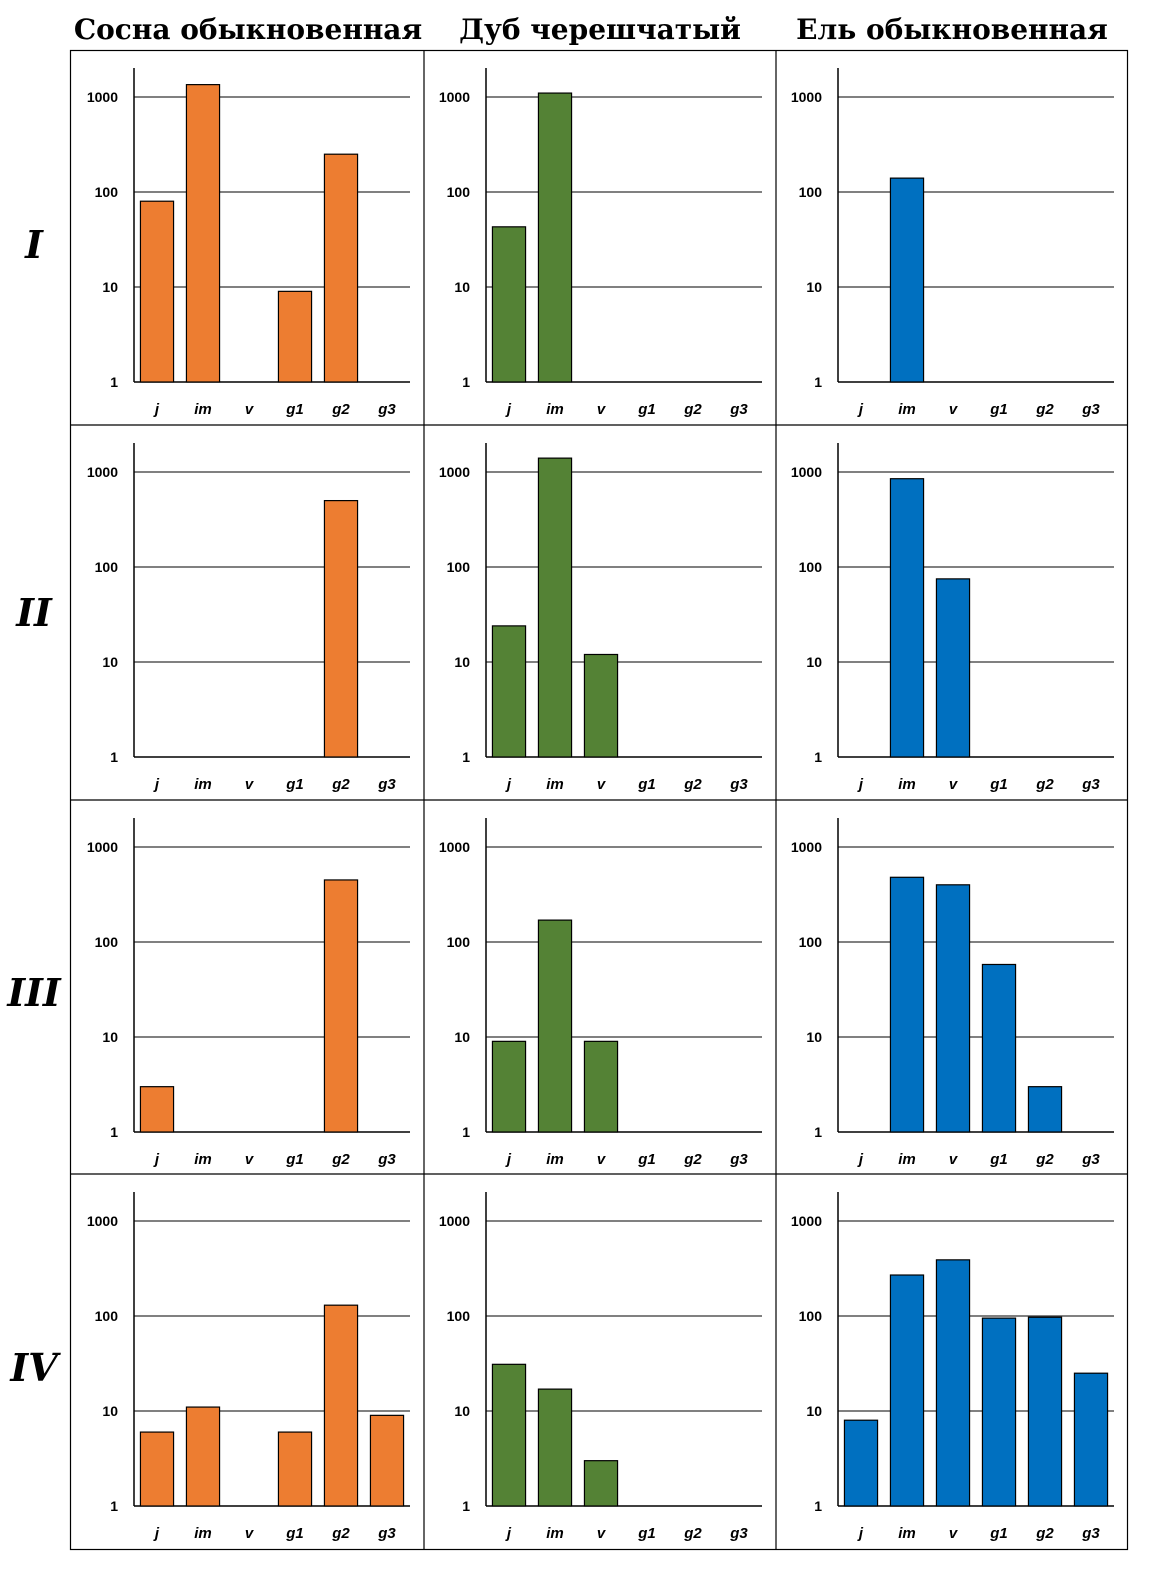 Image resolution: width=1162 pixels, height=1585 pixels. Describe the element at coordinates (248, 29) in the screenshot. I see `column-title-pine: Сосна обыкновенная` at that location.